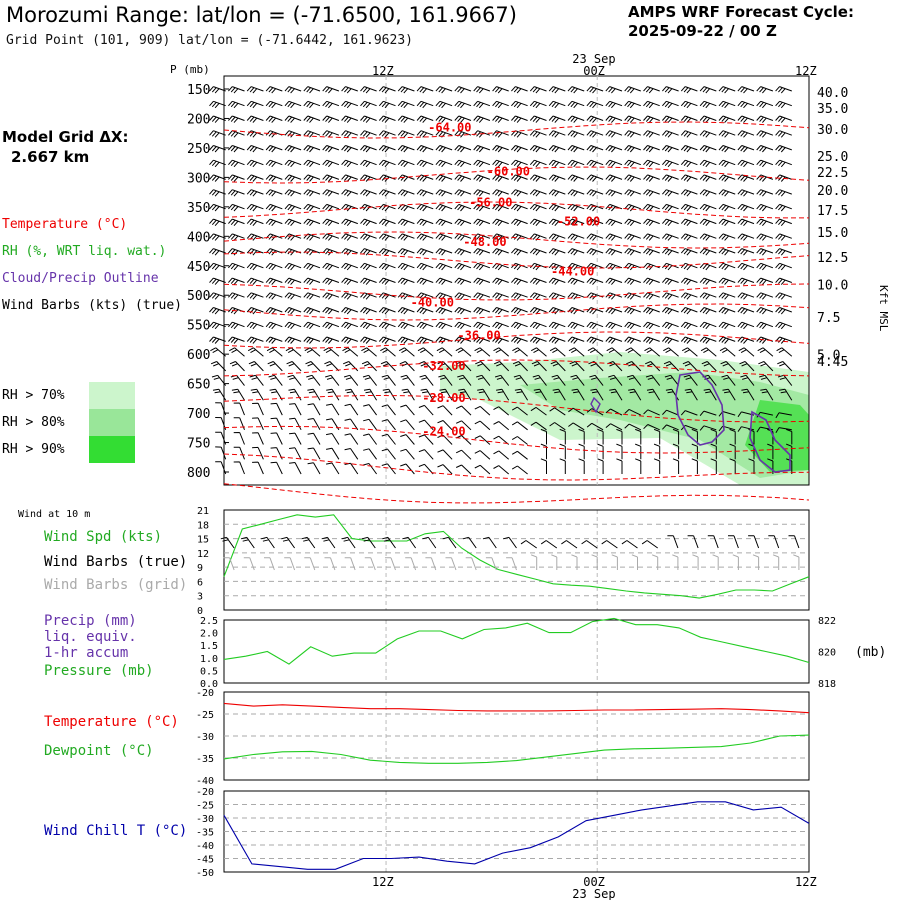  I want to click on barb-grid-10m, so click(249, 564).